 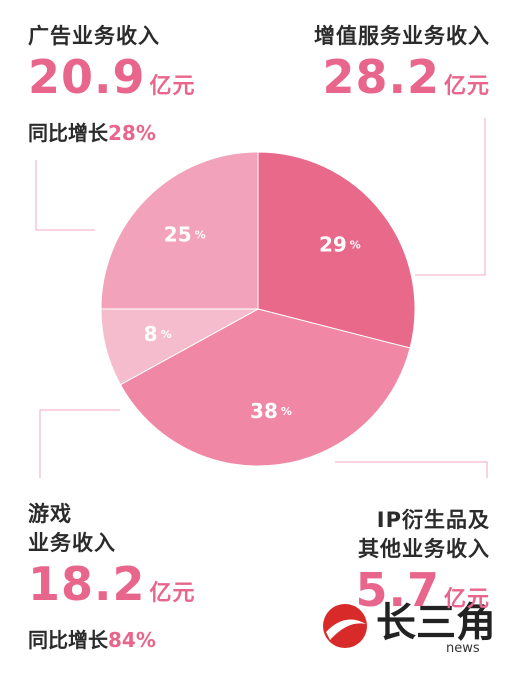 I want to click on callout: 广告业务收入 20.9 亿元 同比增长28%, so click(x=112, y=84).